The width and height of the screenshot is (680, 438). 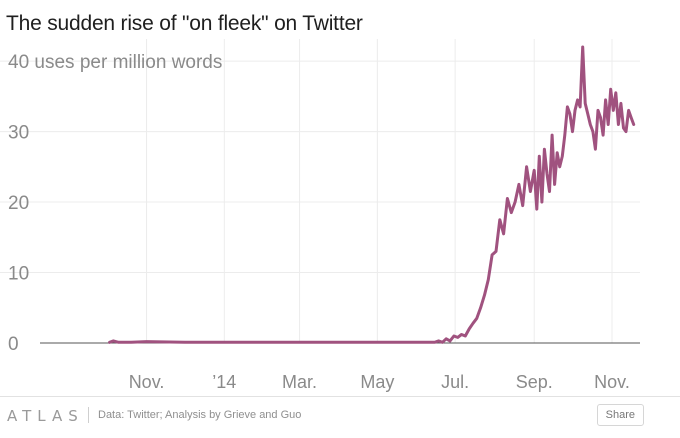 I want to click on y-tick-label: 30, so click(x=18, y=133).